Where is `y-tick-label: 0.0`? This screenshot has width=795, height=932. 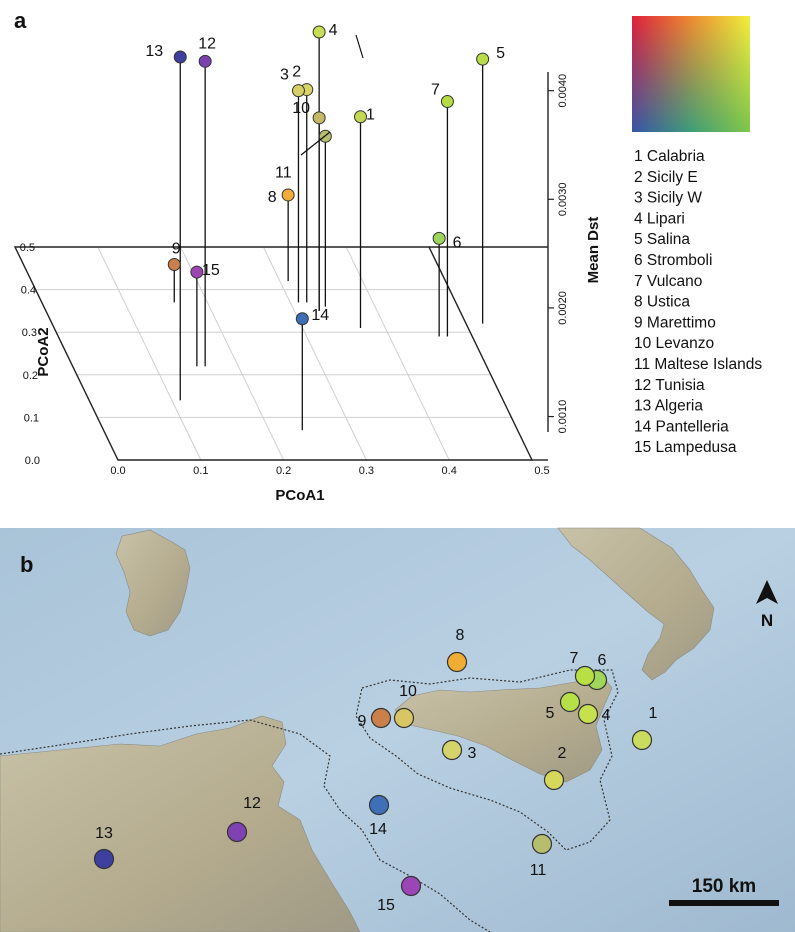 y-tick-label: 0.0 is located at coordinates (32, 461).